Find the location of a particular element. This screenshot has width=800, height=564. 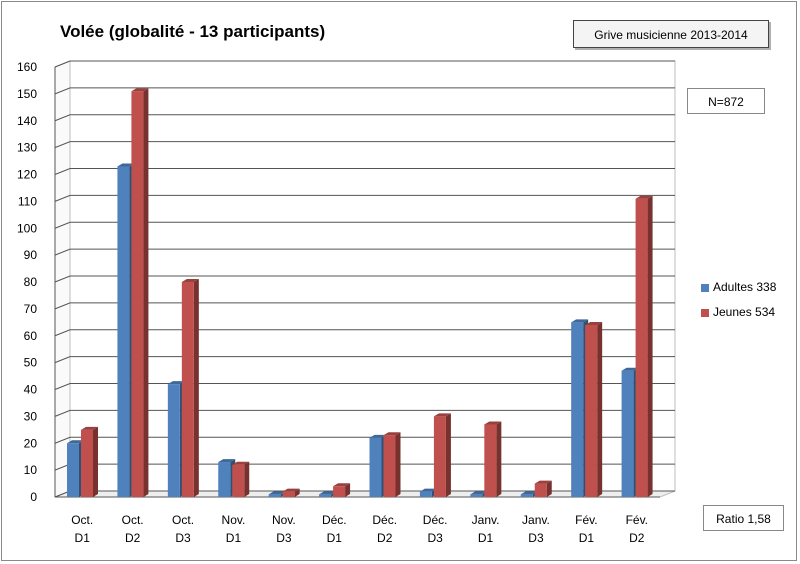

total-count-box: N=872 is located at coordinates (726, 101).